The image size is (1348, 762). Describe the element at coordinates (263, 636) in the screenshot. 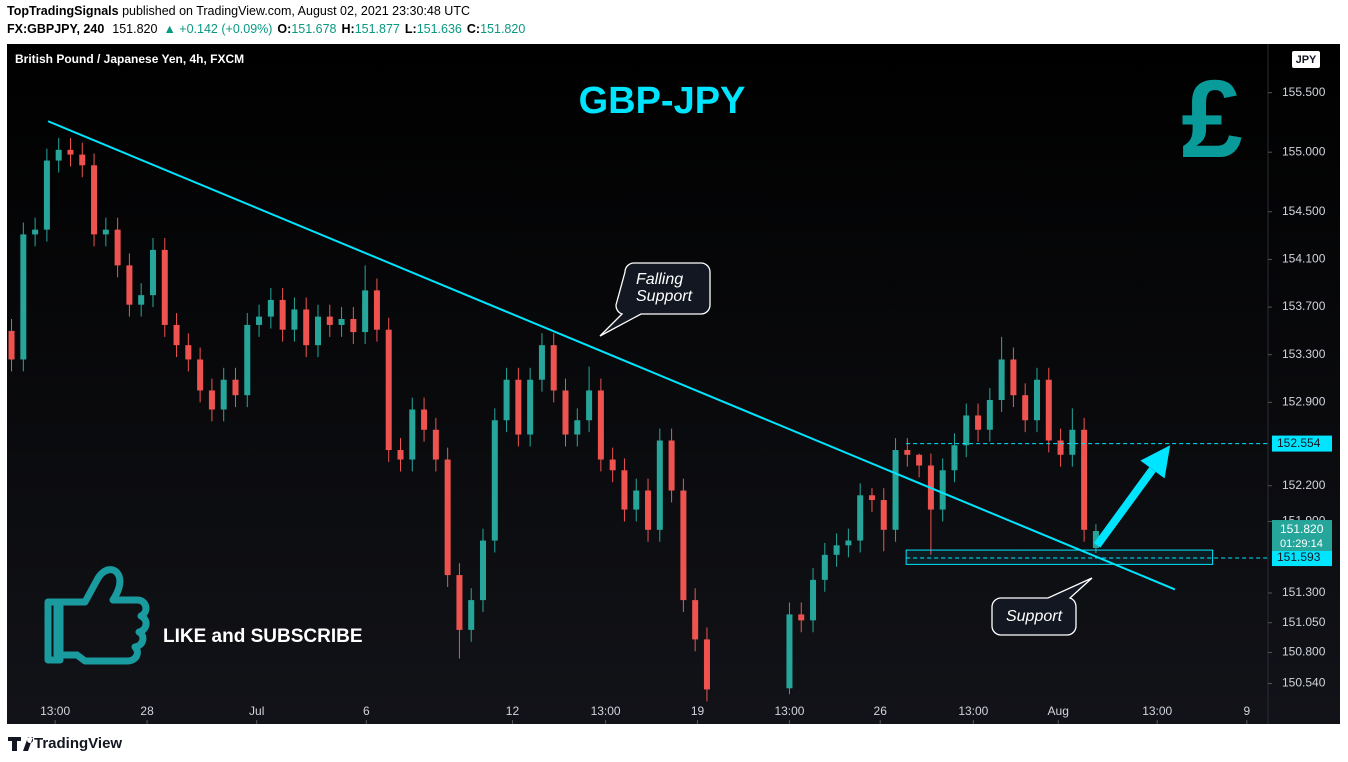

I see `promo-text: LIKE and SUBSCRIBE` at that location.